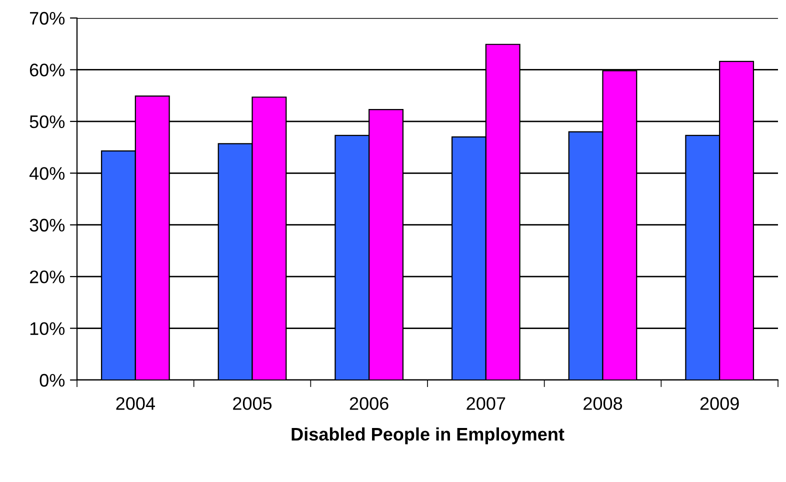  What do you see at coordinates (486, 403) in the screenshot?
I see `x-tick-label: 2007` at bounding box center [486, 403].